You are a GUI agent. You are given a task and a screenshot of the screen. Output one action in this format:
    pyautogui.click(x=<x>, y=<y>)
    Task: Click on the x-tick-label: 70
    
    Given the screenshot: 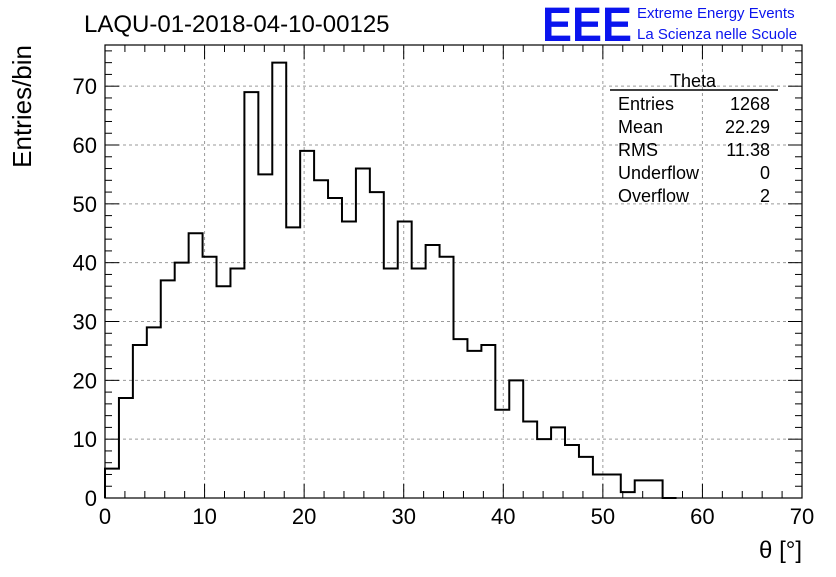 What is the action you would take?
    pyautogui.click(x=802, y=516)
    